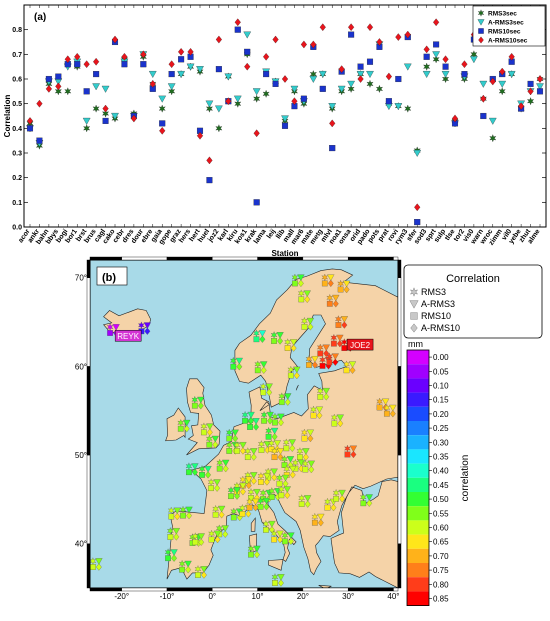 The width and height of the screenshot is (550, 621). What do you see at coordinates (244, 340) in the screenshot?
I see `map-station-labels: REYK JOE2` at bounding box center [244, 340].